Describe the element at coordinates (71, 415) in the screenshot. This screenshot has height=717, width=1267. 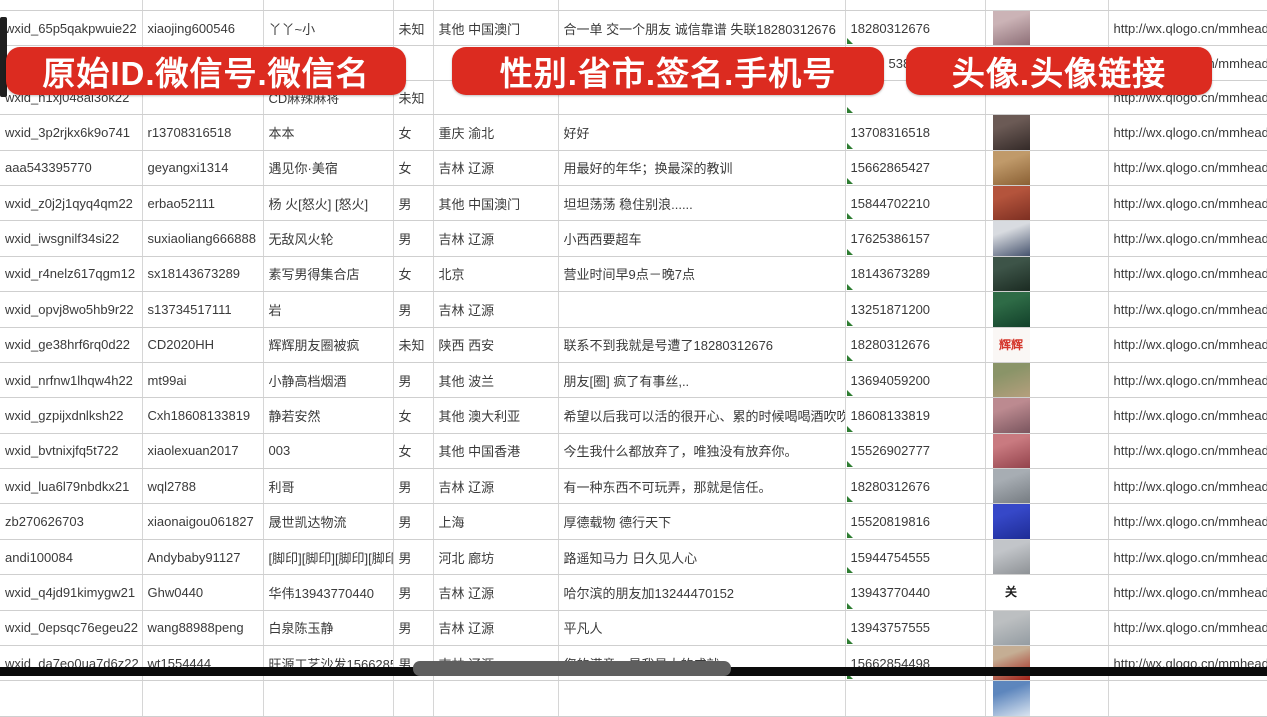
I see `cell-wxid: wxid_gzpijxdnlksh22` at that location.